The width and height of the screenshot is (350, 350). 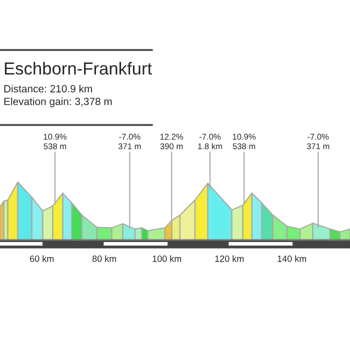 I want to click on x-tick-label: 60 km, so click(x=42, y=258).